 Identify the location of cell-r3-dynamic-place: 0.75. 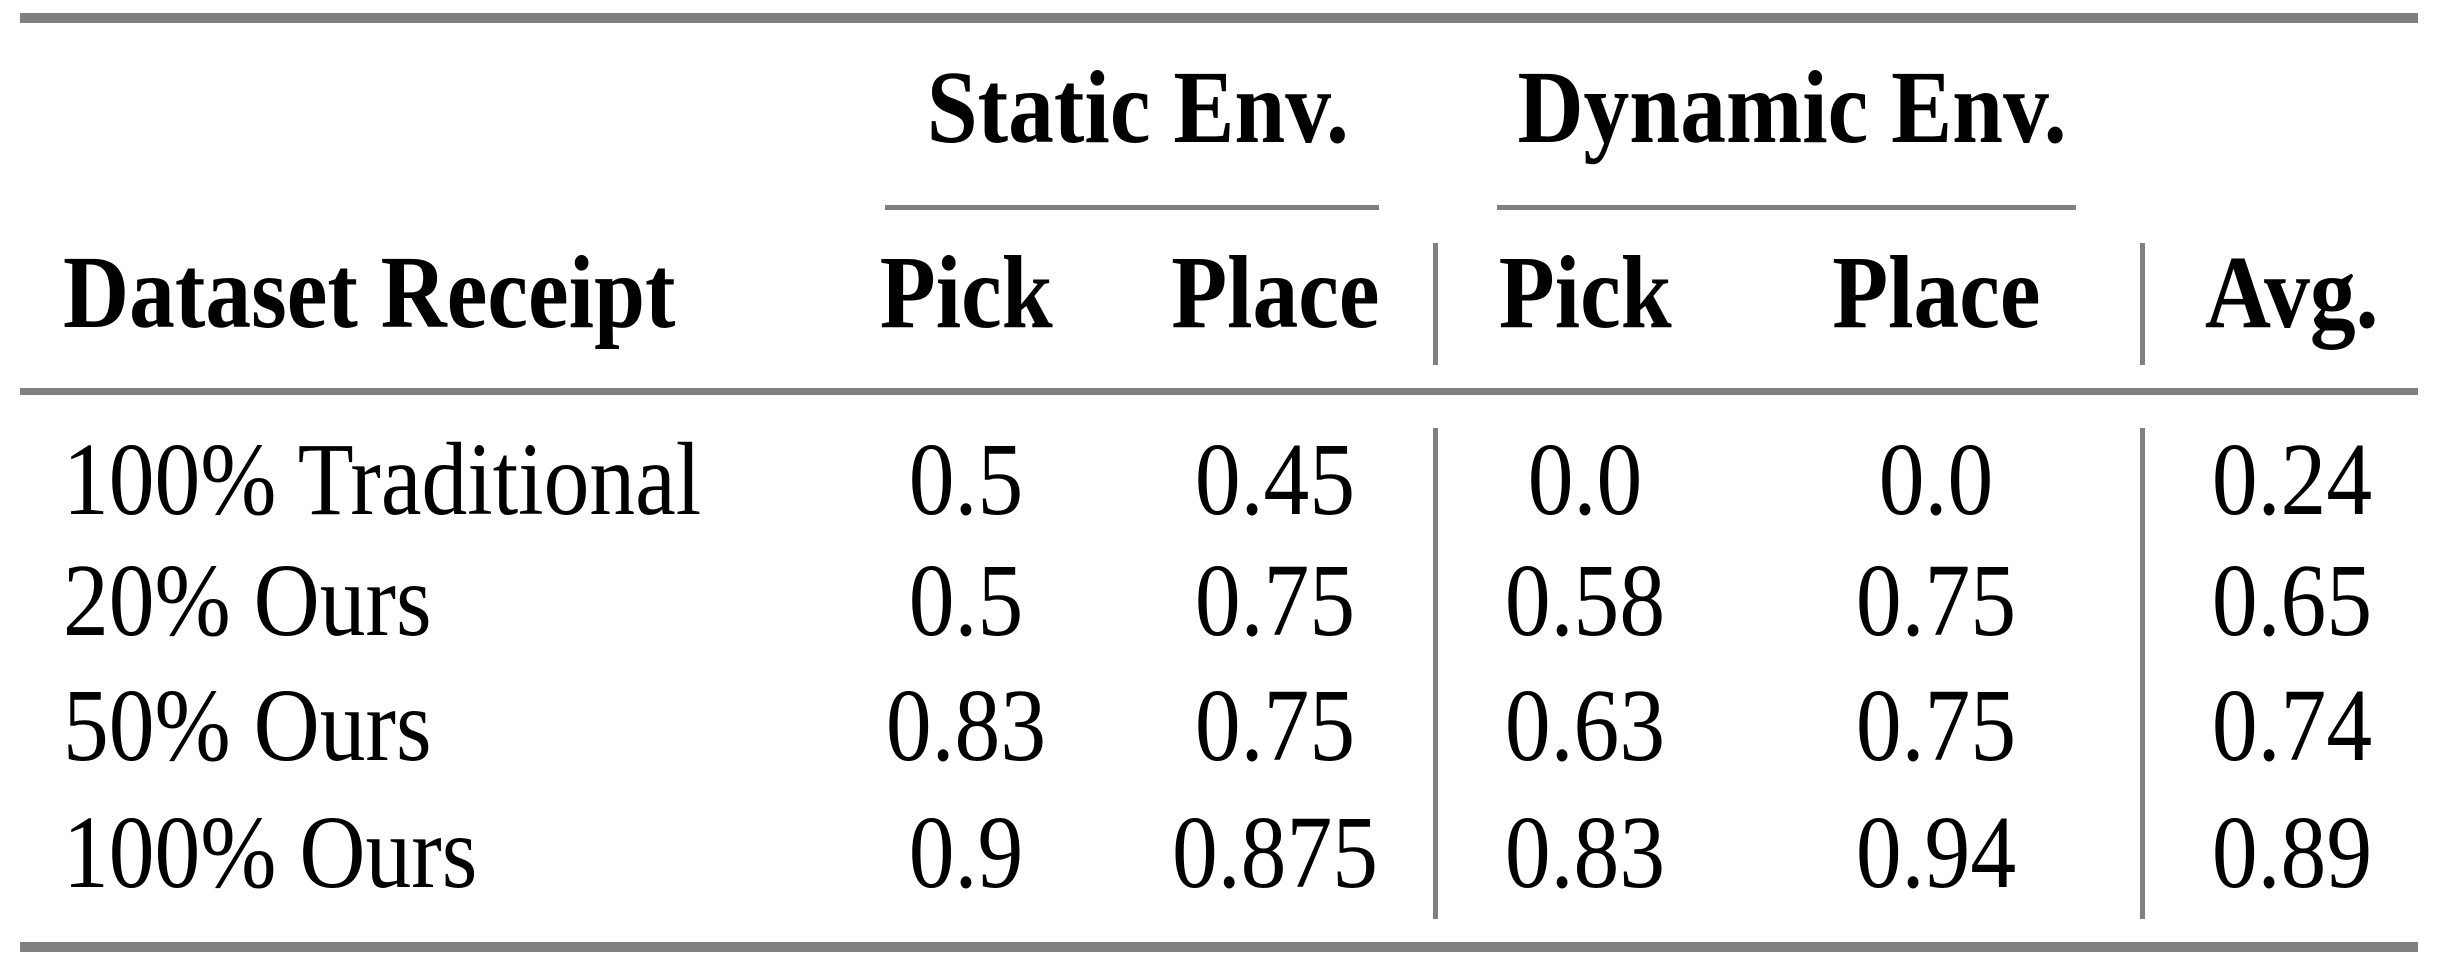
(1936, 725).